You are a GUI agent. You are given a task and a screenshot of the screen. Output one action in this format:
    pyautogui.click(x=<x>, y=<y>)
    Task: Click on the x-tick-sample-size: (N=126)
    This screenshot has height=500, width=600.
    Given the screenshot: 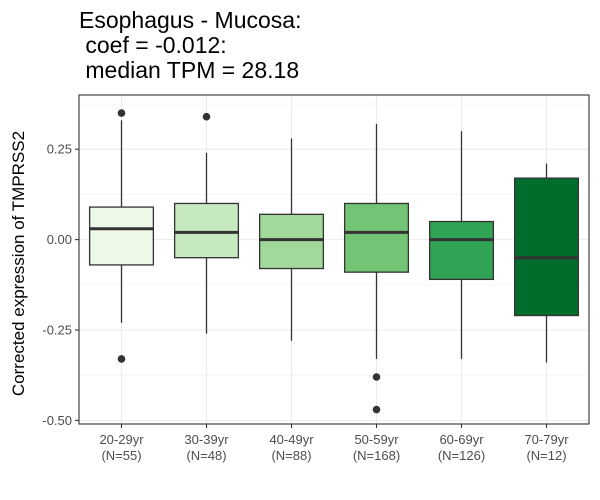 What is the action you would take?
    pyautogui.click(x=461, y=455)
    